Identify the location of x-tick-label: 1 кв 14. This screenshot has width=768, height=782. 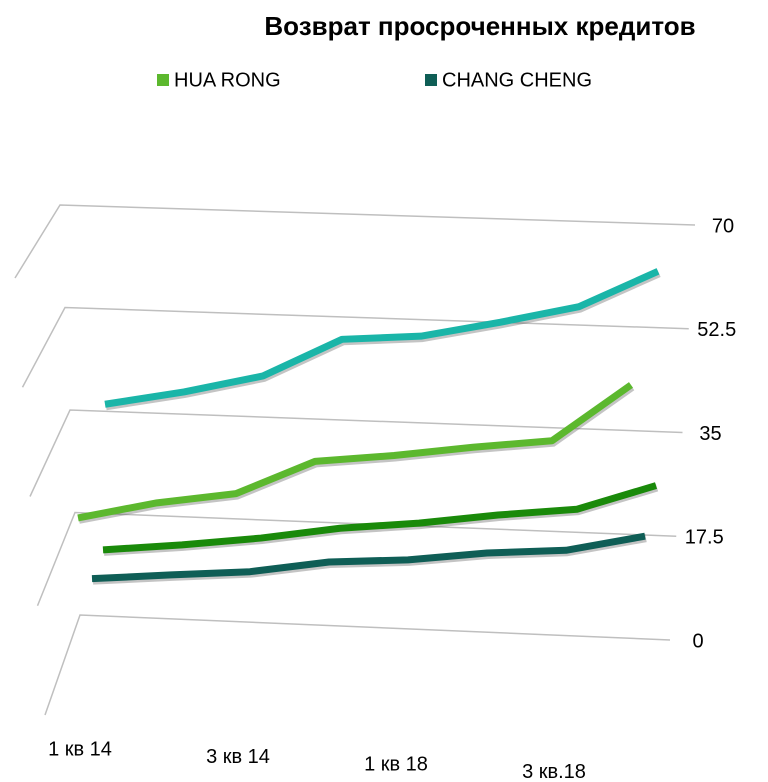
(80, 749).